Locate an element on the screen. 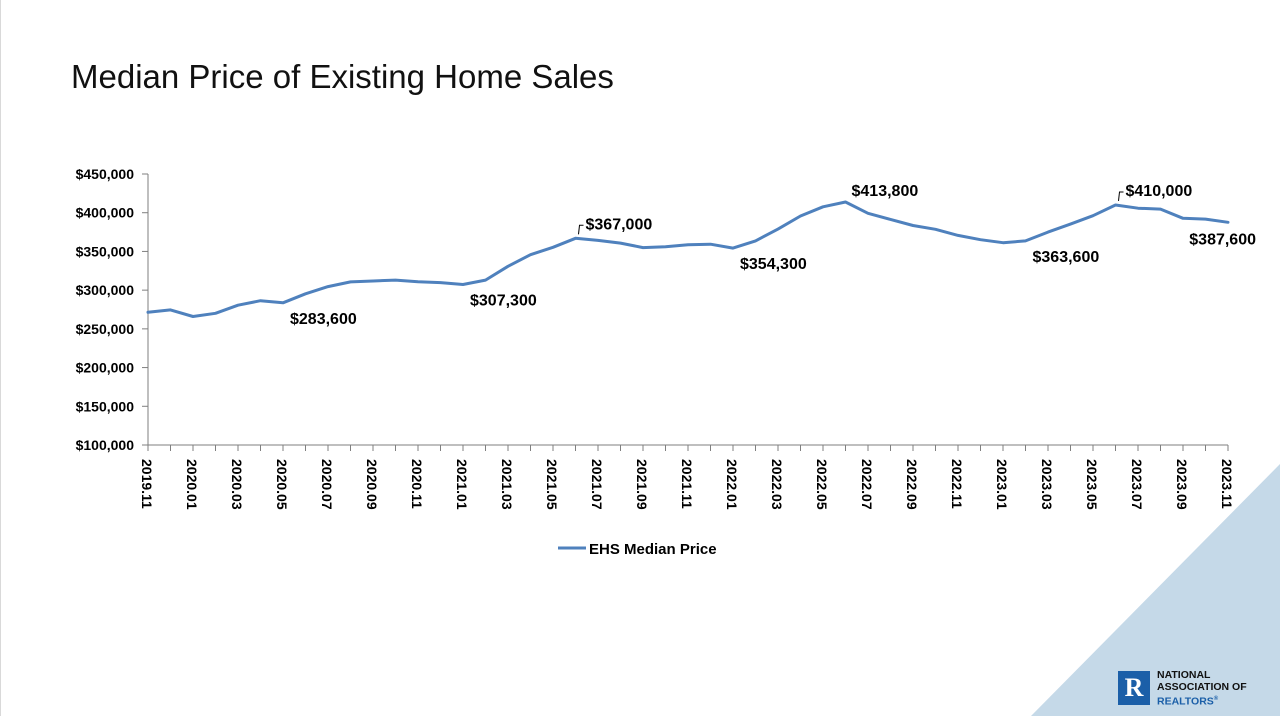 This screenshot has height=716, width=1280. x-tick-label: 2020.01 is located at coordinates (192, 484).